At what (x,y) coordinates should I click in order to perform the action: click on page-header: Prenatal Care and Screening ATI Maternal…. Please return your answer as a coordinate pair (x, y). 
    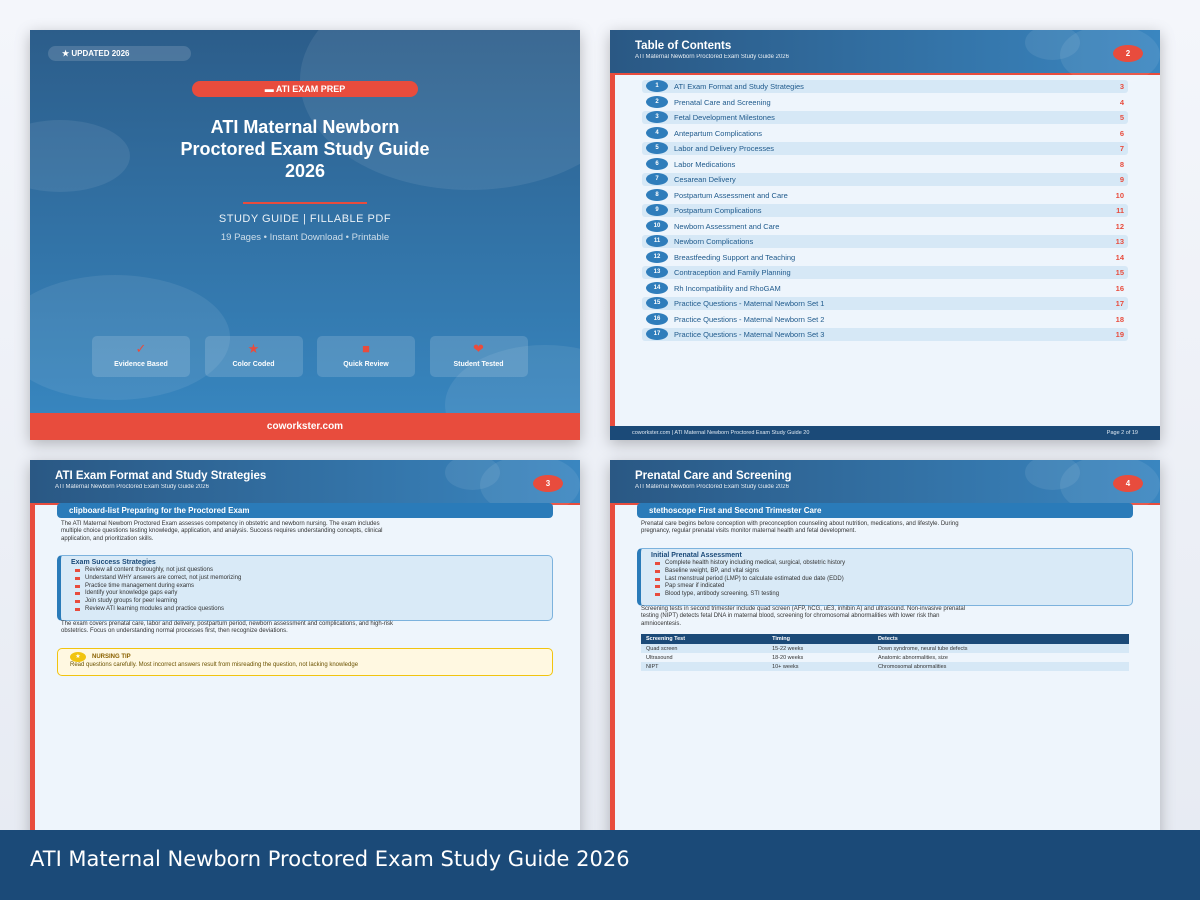
    Looking at the image, I should click on (885, 487).